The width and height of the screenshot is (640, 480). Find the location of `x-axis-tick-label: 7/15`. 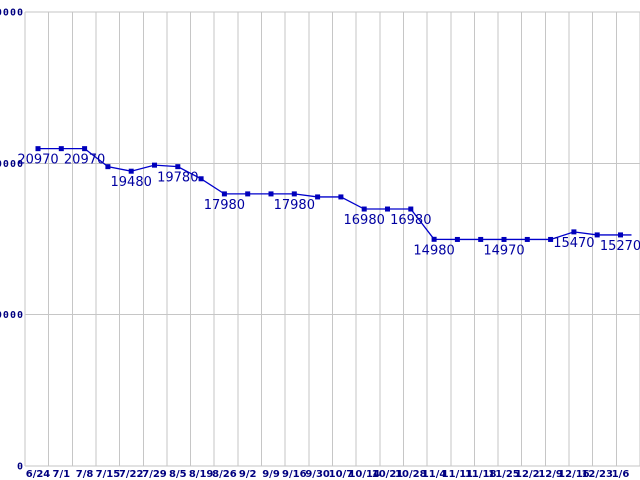

x-axis-tick-label: 7/15 is located at coordinates (108, 474).